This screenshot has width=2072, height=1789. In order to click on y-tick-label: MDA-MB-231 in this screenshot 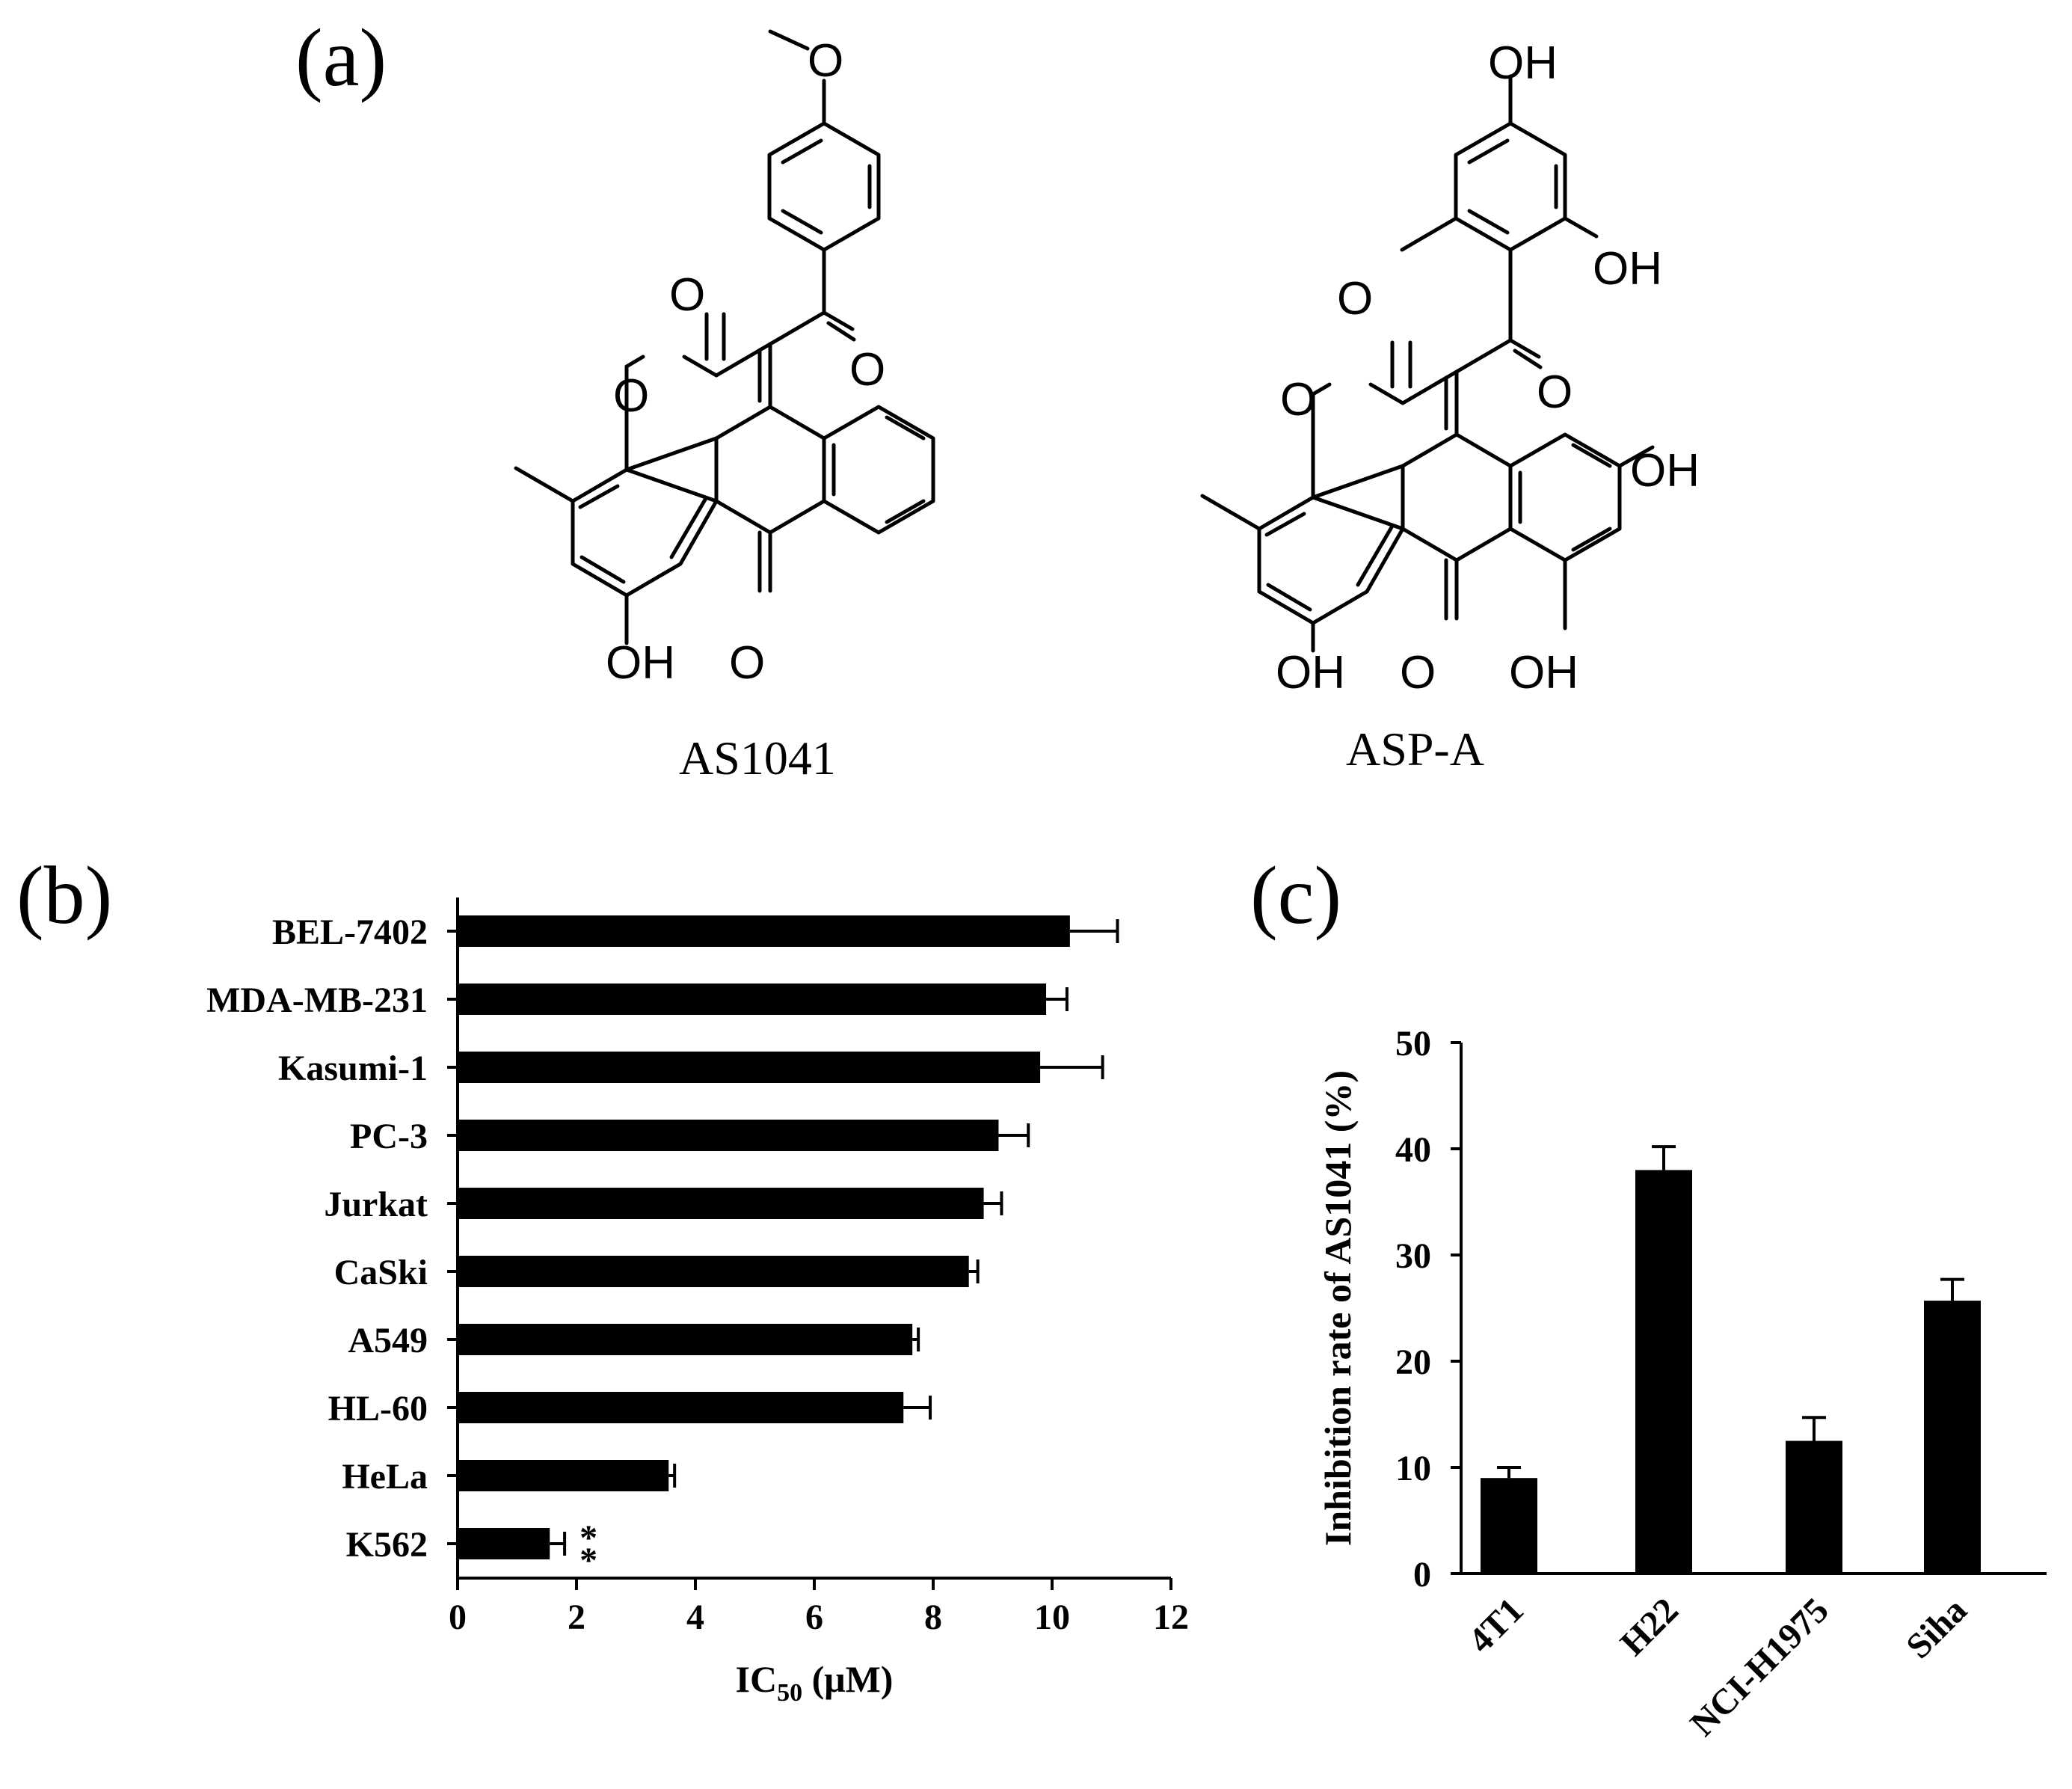, I will do `click(317, 1000)`.